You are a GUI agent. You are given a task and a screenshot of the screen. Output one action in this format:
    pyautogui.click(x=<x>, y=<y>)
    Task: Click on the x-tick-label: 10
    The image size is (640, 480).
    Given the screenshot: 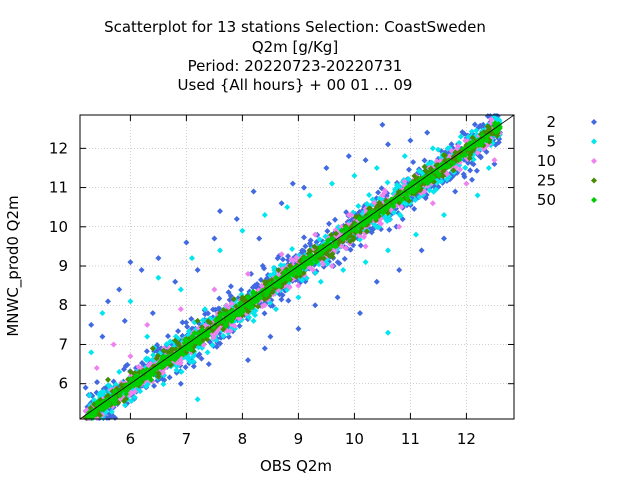 What is the action you would take?
    pyautogui.click(x=354, y=439)
    